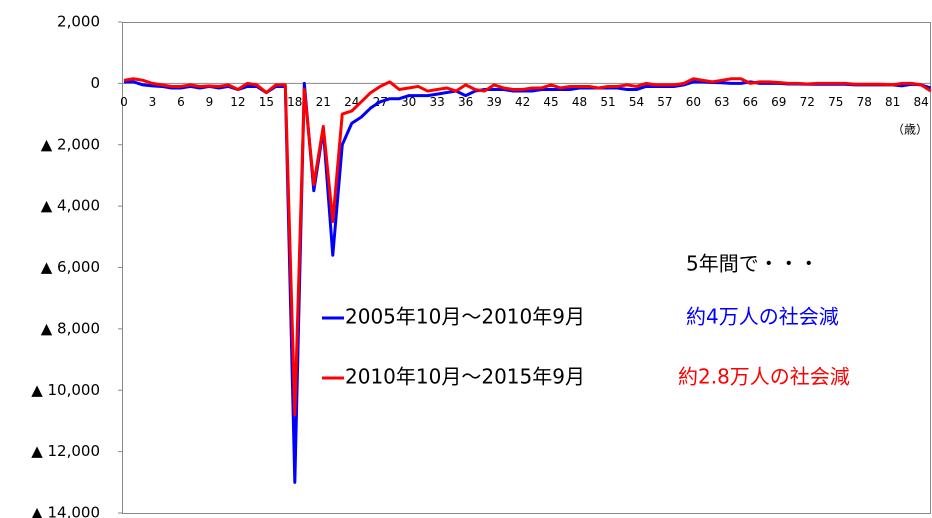  I want to click on y-tick-label: 0, so click(95, 83).